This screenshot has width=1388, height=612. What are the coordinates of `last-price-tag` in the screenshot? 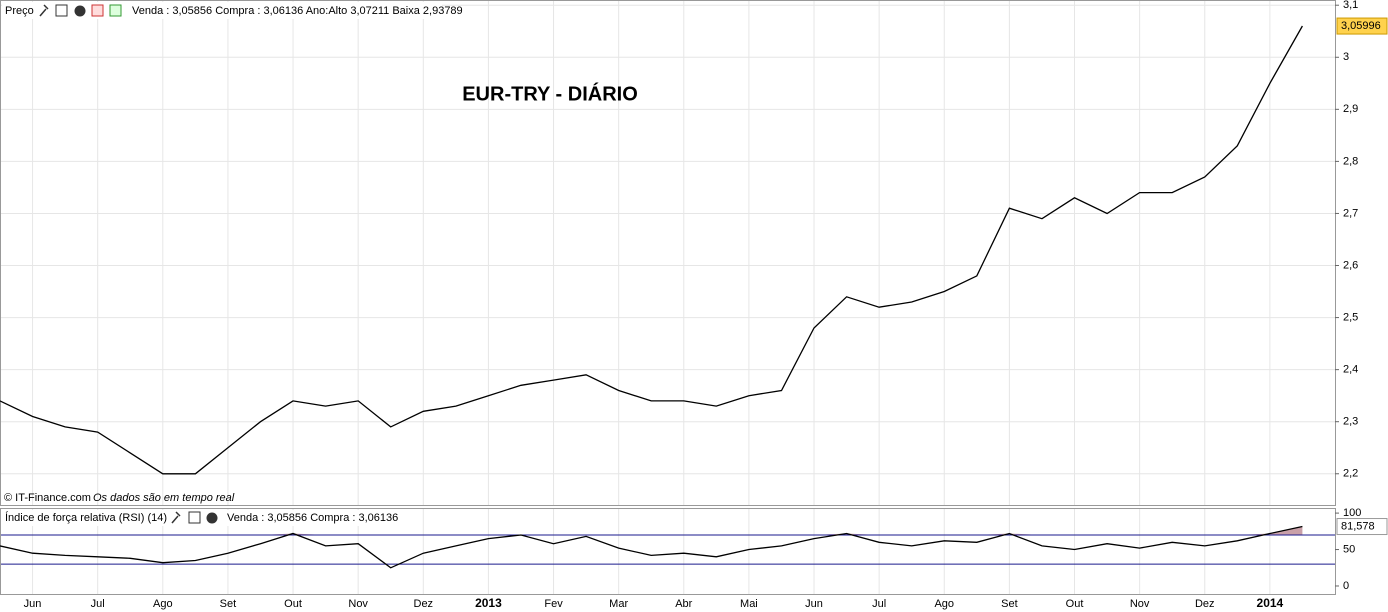 It's located at (1362, 26).